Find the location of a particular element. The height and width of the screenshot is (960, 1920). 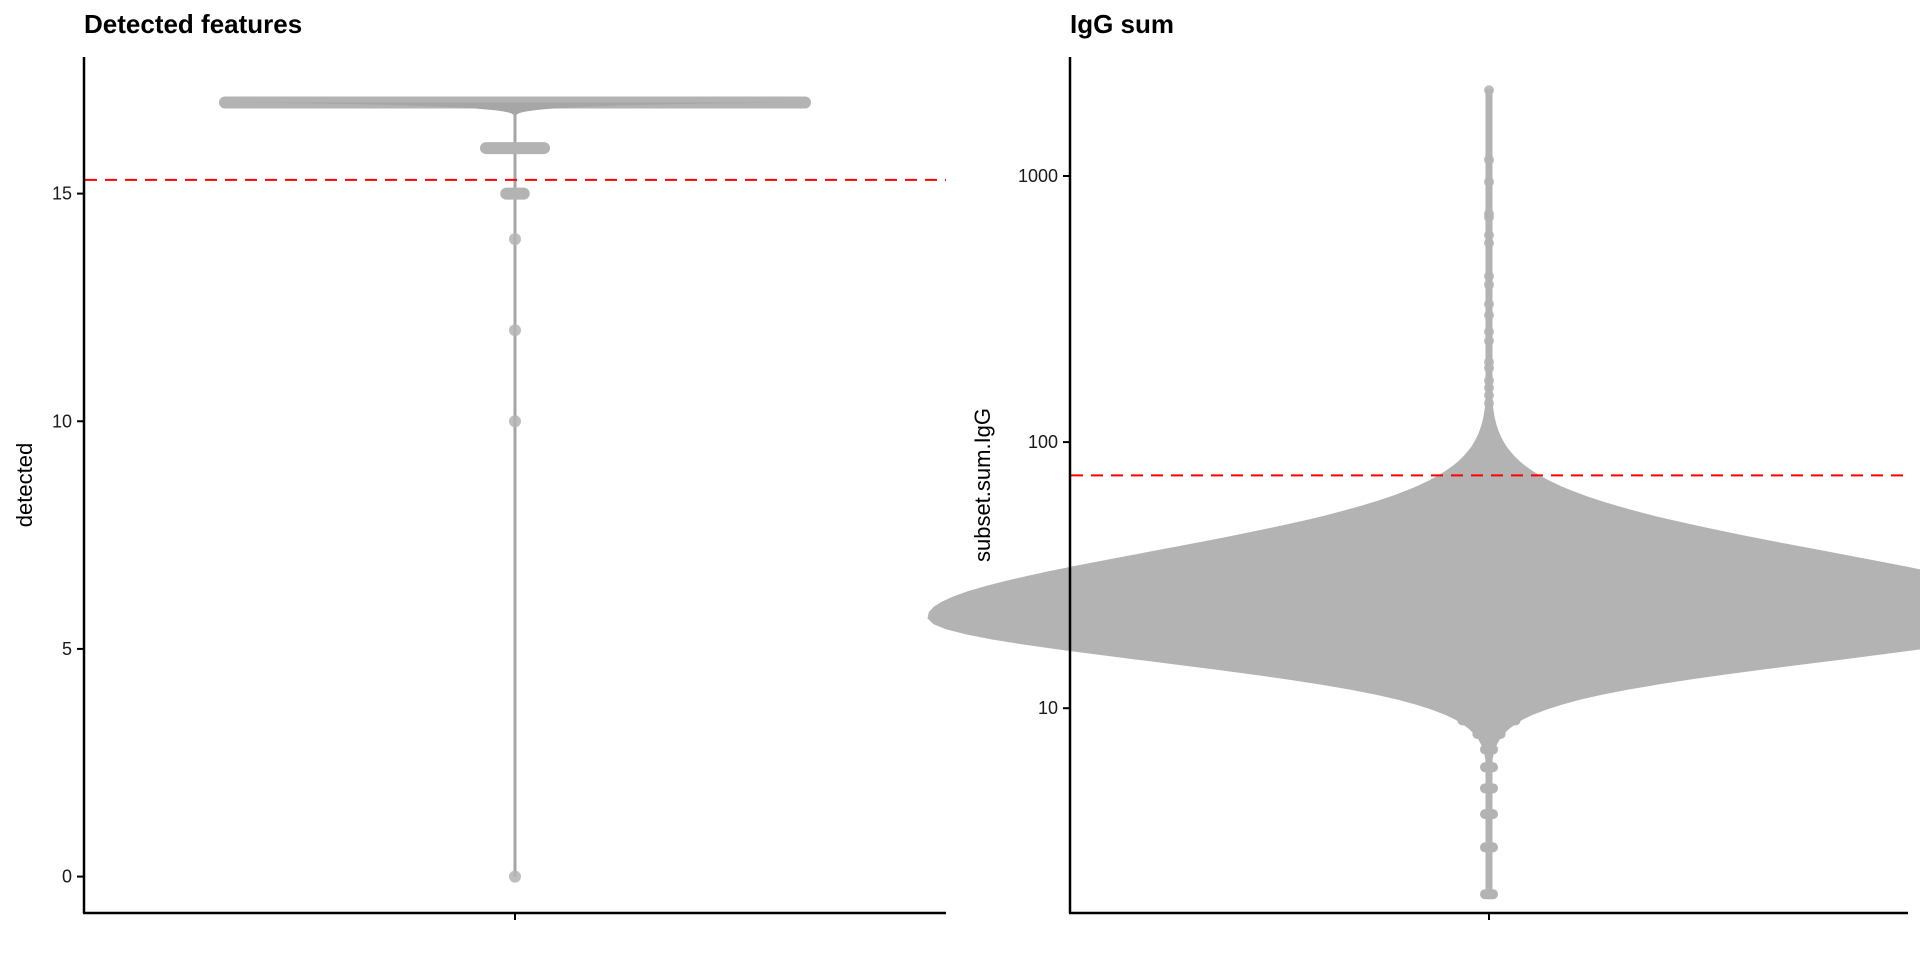

y-axis-ticks: 10 100 1000 is located at coordinates (1044, 442).